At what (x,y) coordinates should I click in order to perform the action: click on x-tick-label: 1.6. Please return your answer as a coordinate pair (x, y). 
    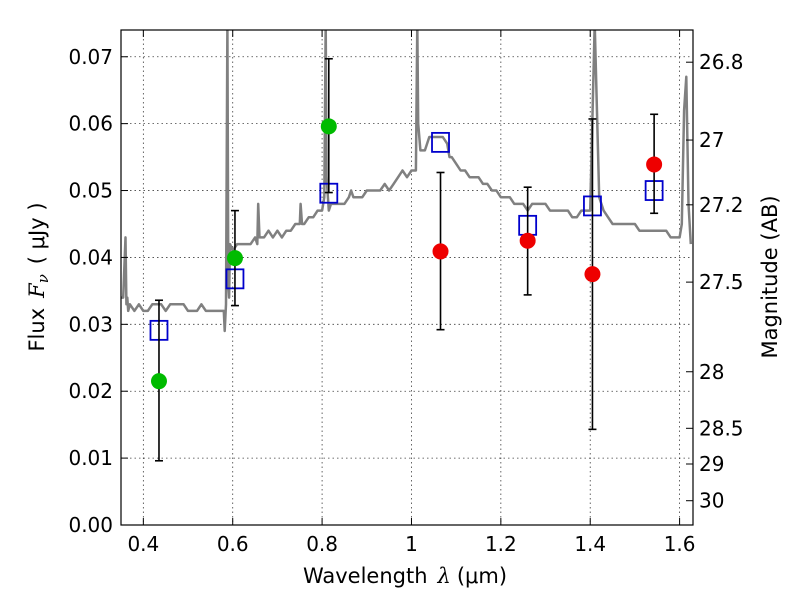
    Looking at the image, I should click on (680, 544).